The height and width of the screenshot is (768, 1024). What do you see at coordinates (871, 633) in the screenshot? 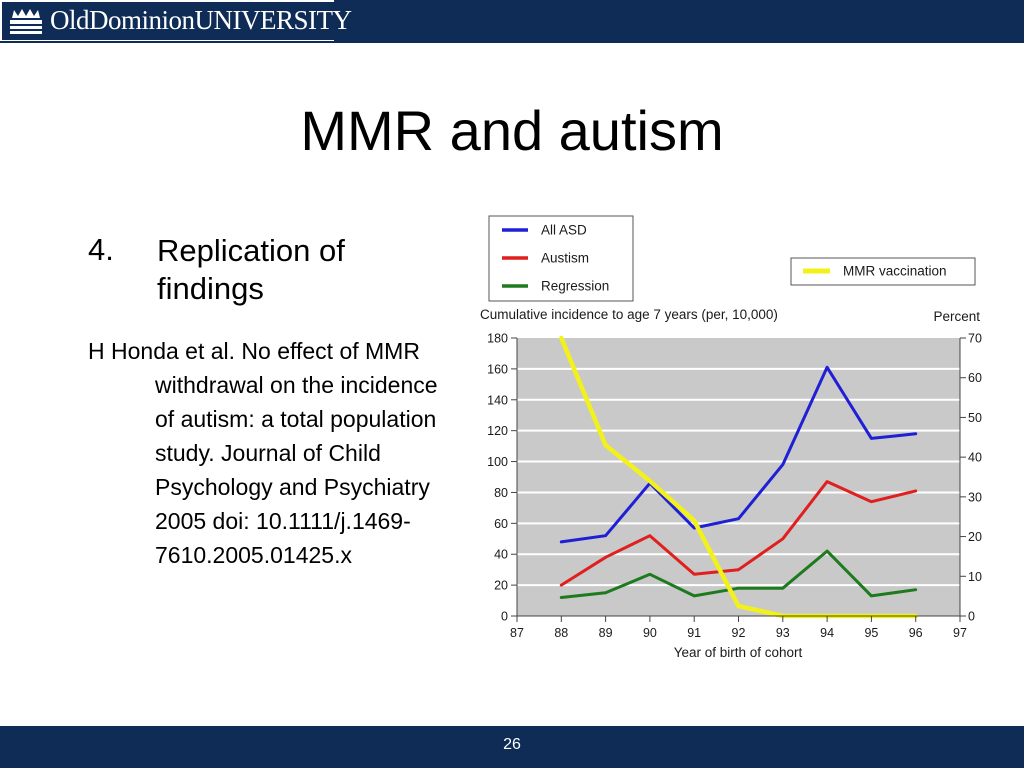
I see `x-tick-label: 95` at bounding box center [871, 633].